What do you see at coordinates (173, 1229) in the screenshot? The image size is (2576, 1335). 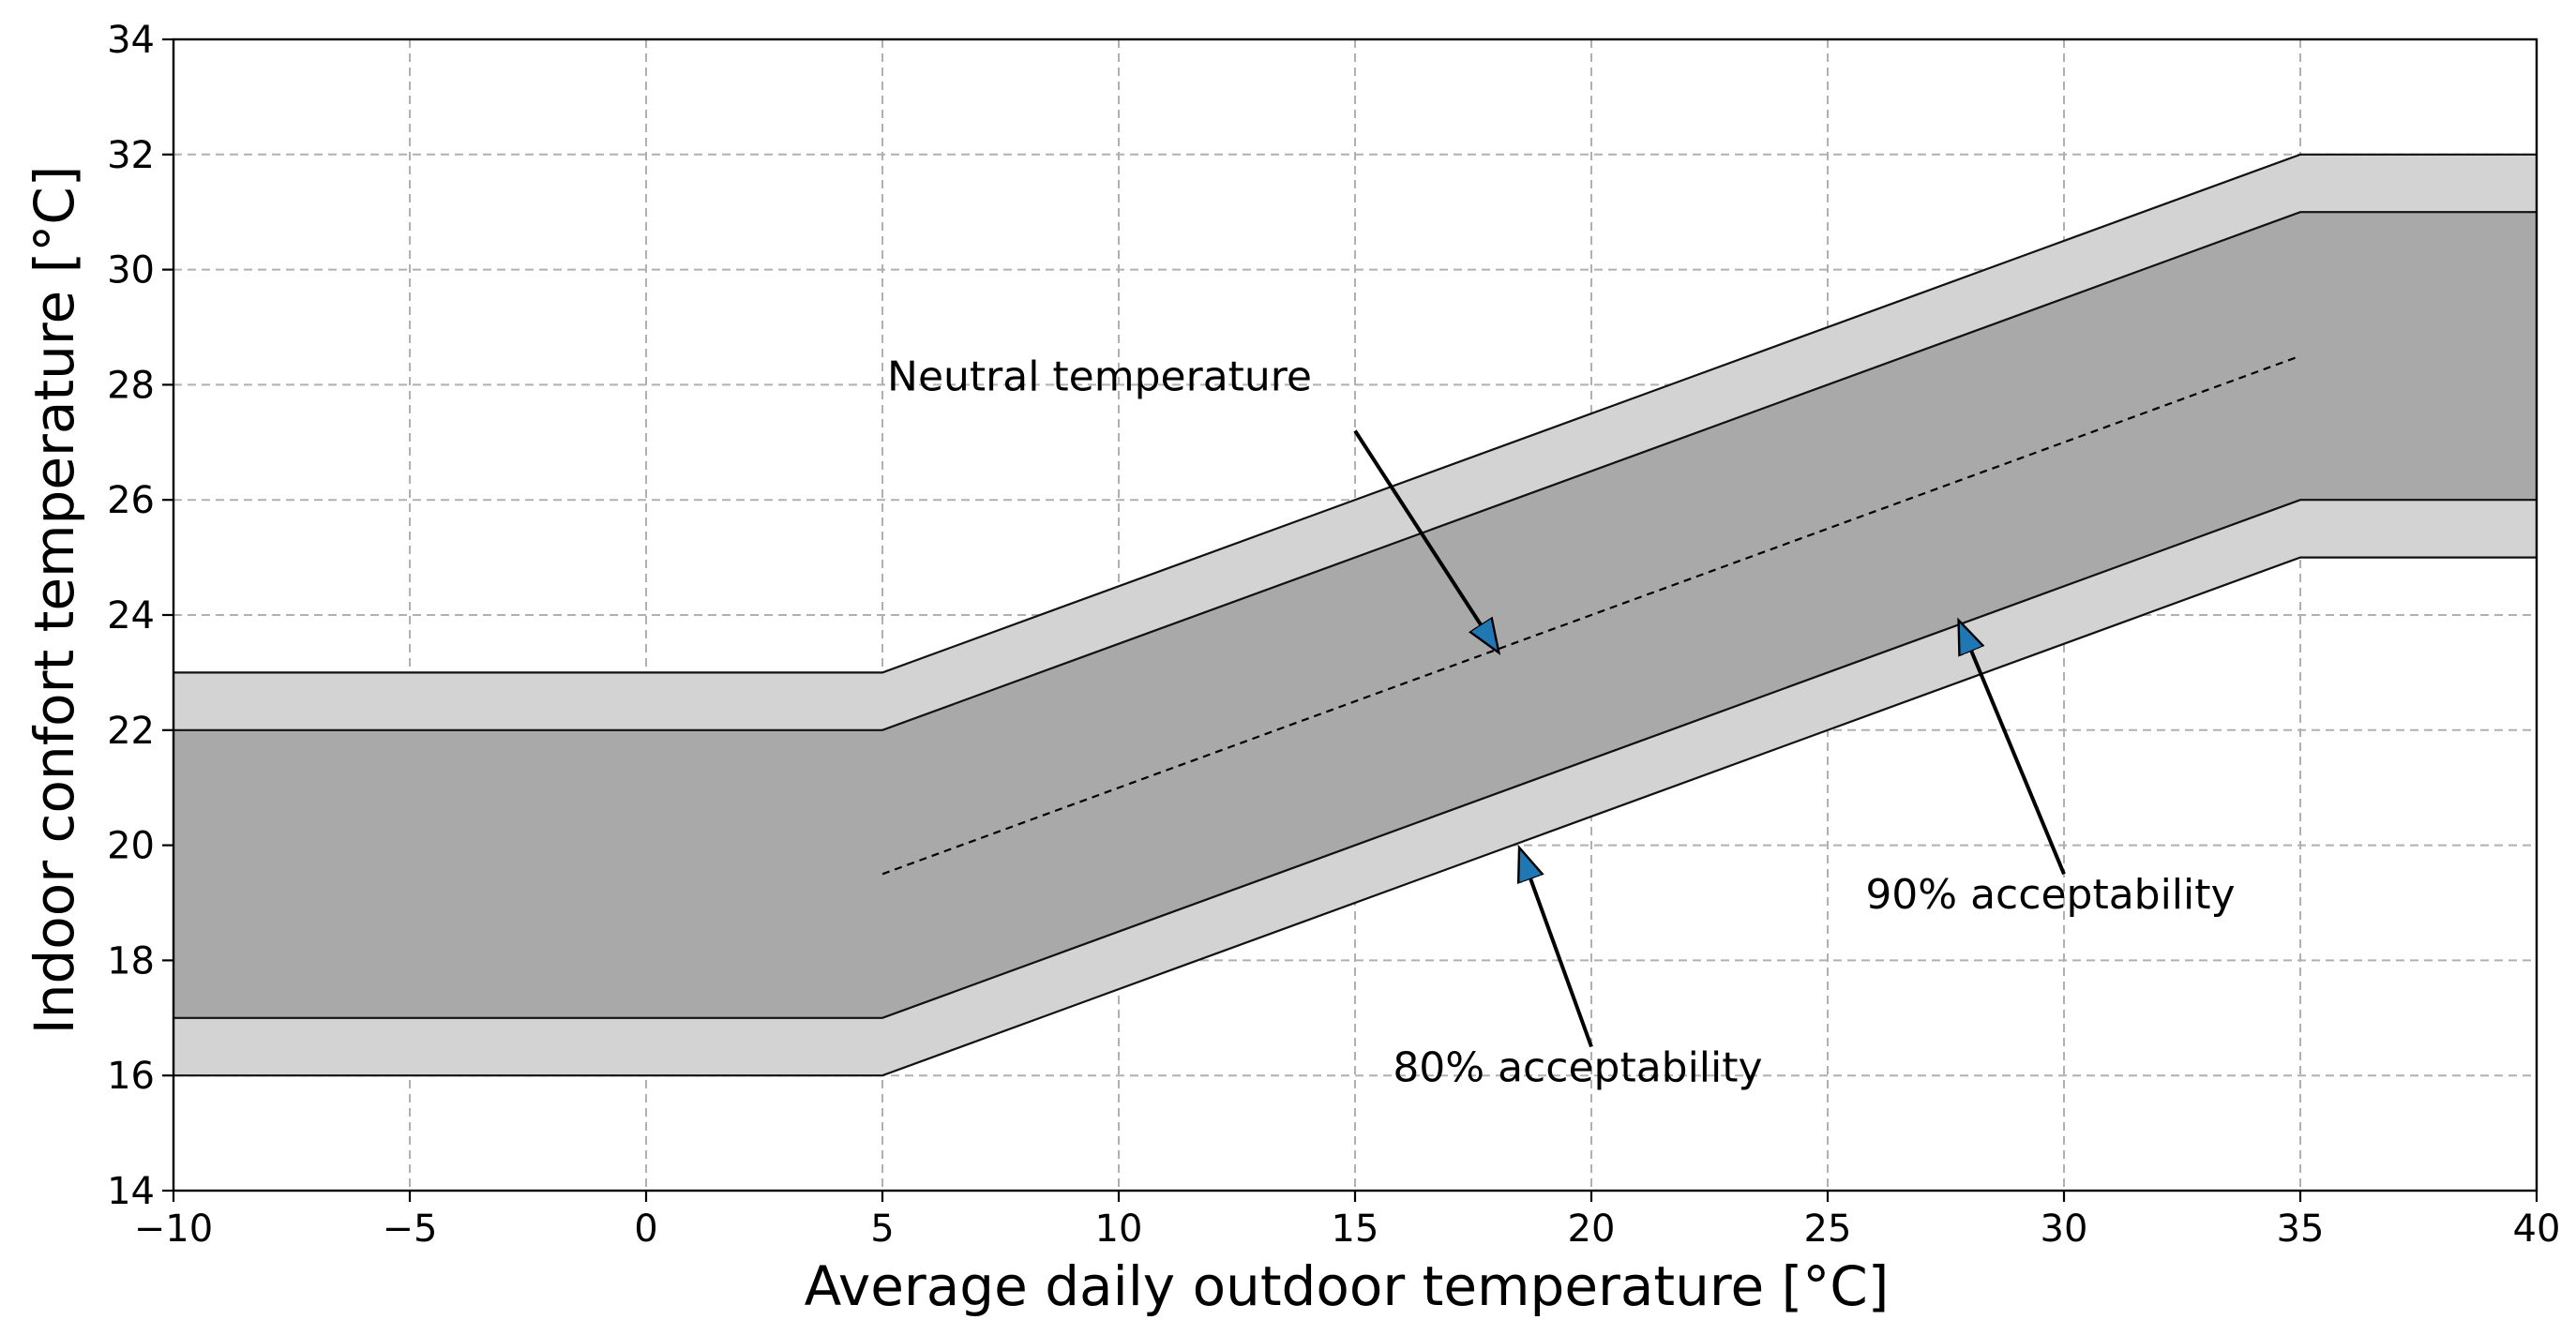 I see `x-tick-label: −10` at bounding box center [173, 1229].